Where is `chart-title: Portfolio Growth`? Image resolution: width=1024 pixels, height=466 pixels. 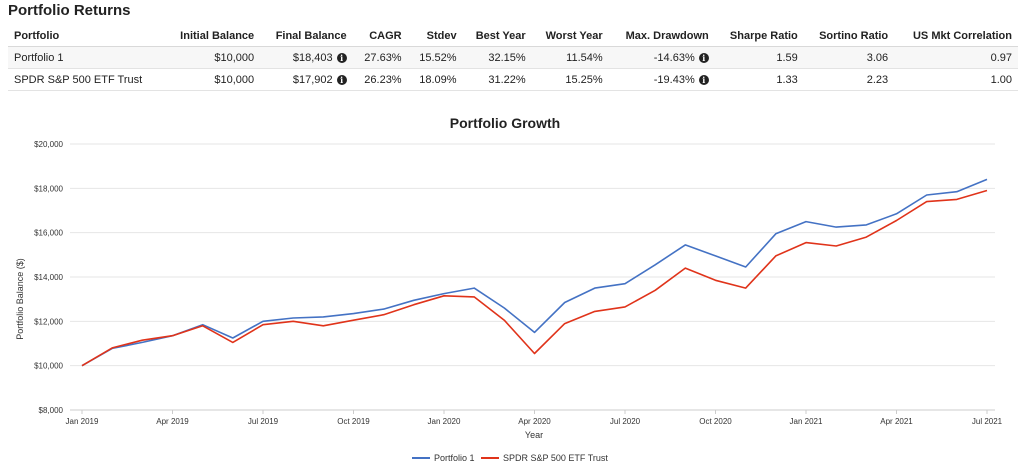 chart-title: Portfolio Growth is located at coordinates (505, 123).